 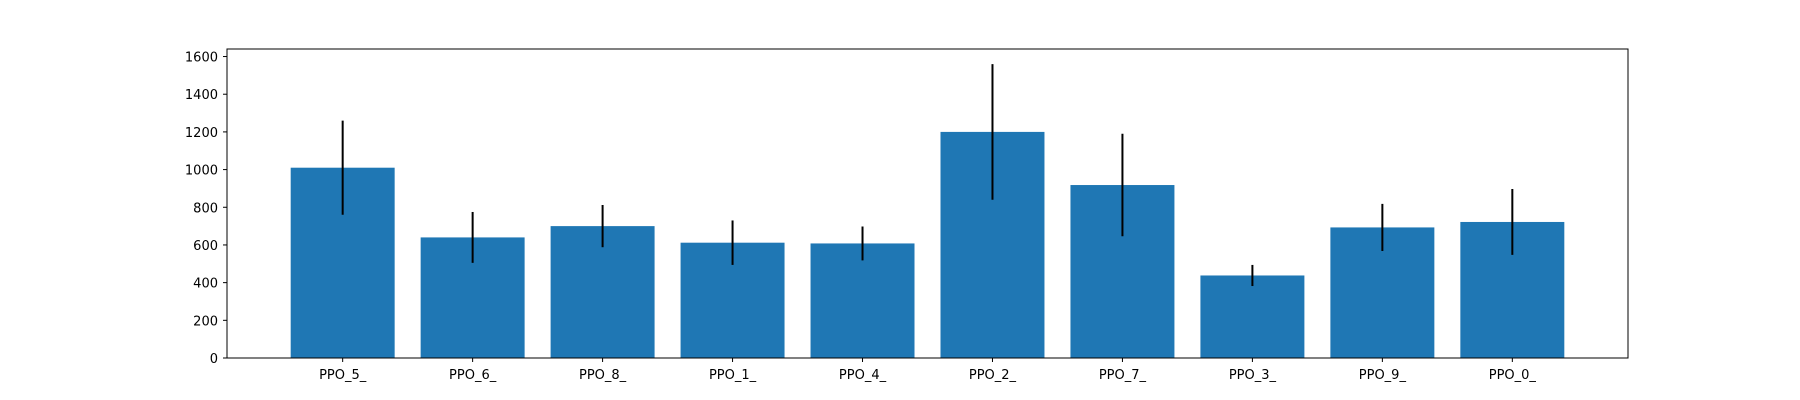 I want to click on y-tick-label: 1200, so click(x=201, y=133).